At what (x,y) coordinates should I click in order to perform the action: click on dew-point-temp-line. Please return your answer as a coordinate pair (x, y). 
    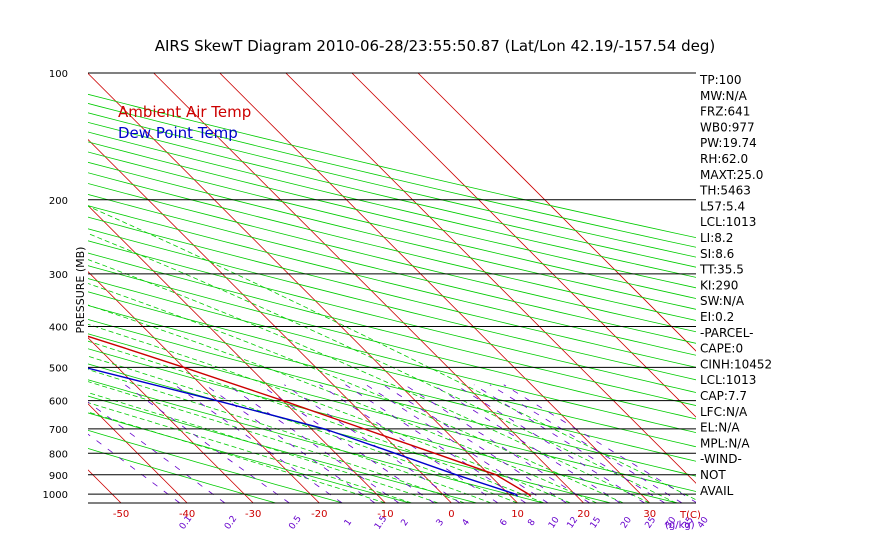
    Looking at the image, I should click on (303, 432).